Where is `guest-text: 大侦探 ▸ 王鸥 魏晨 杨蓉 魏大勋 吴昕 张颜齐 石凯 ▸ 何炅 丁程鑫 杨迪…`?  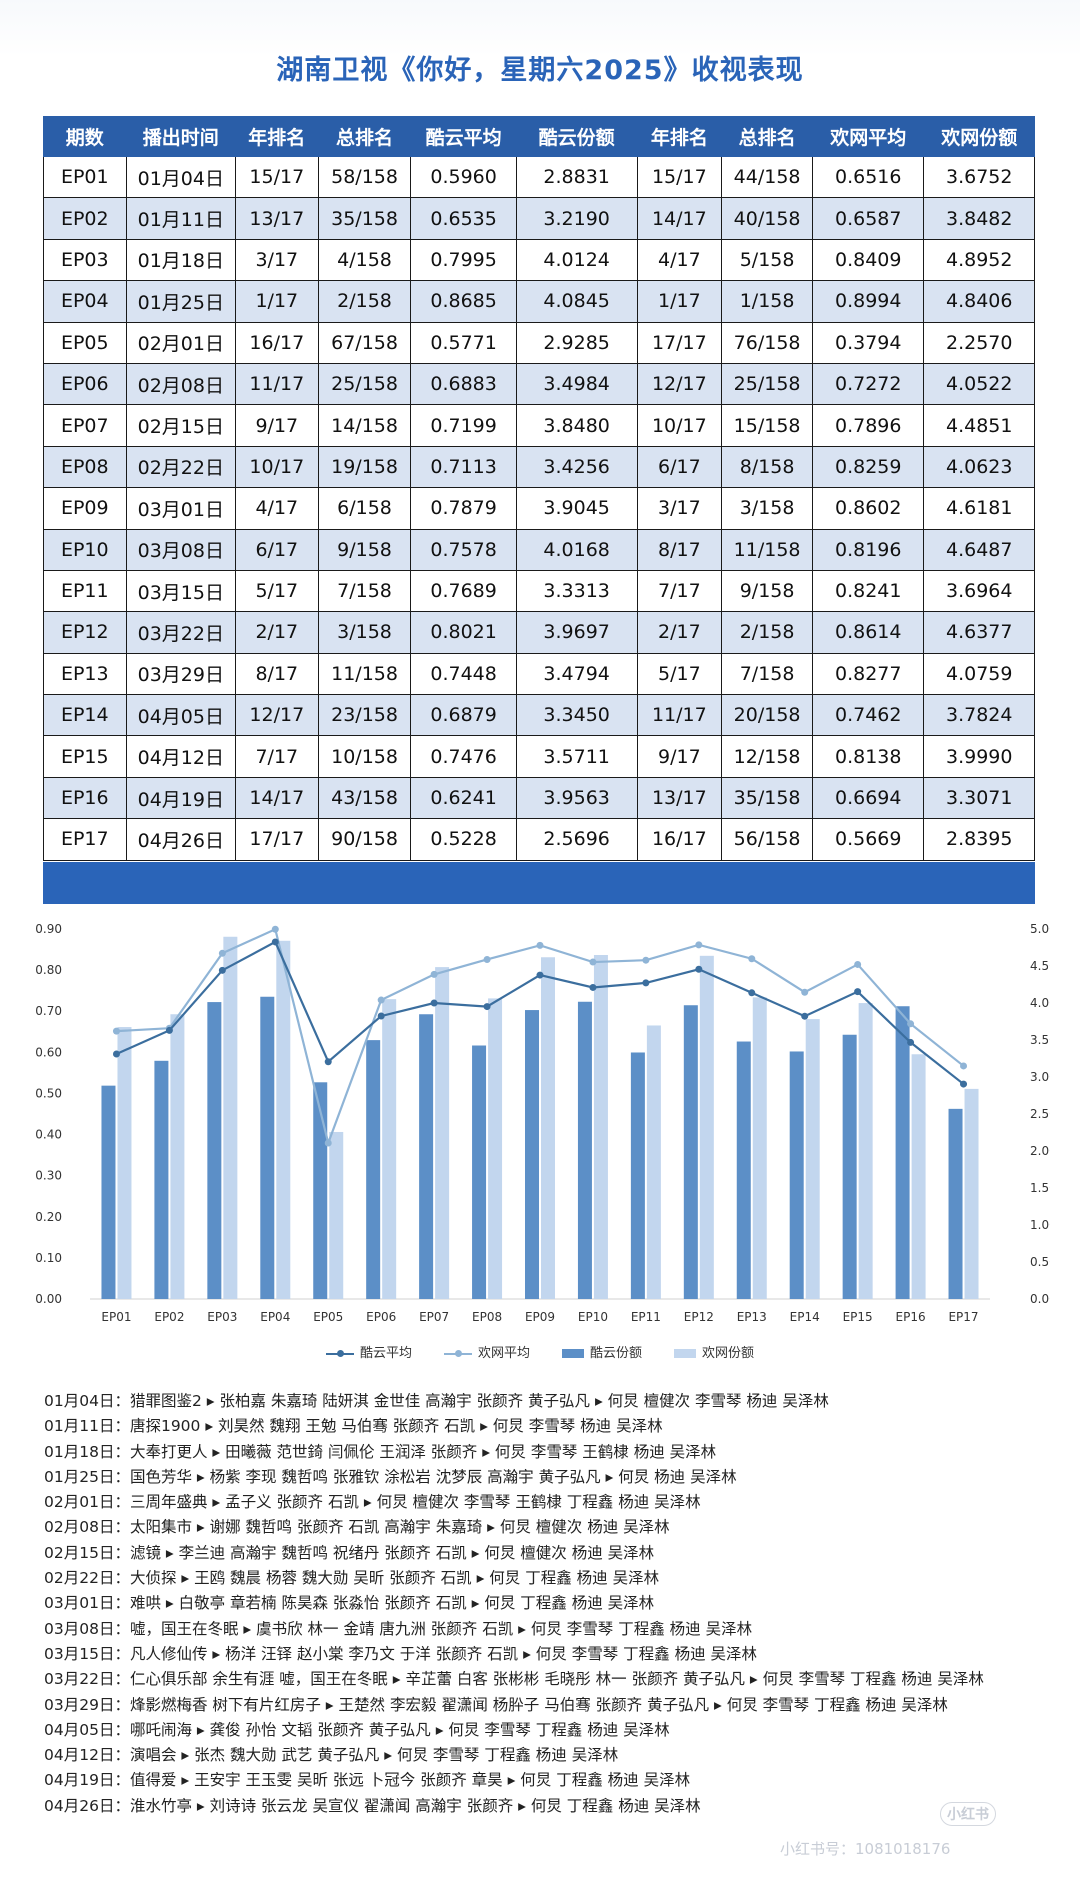 guest-text: 大侦探 ▸ 王鸥 魏晨 杨蓉 魏大勋 吴昕 张颜齐 石凯 ▸ 何炅 丁程鑫 杨迪… is located at coordinates (394, 1578).